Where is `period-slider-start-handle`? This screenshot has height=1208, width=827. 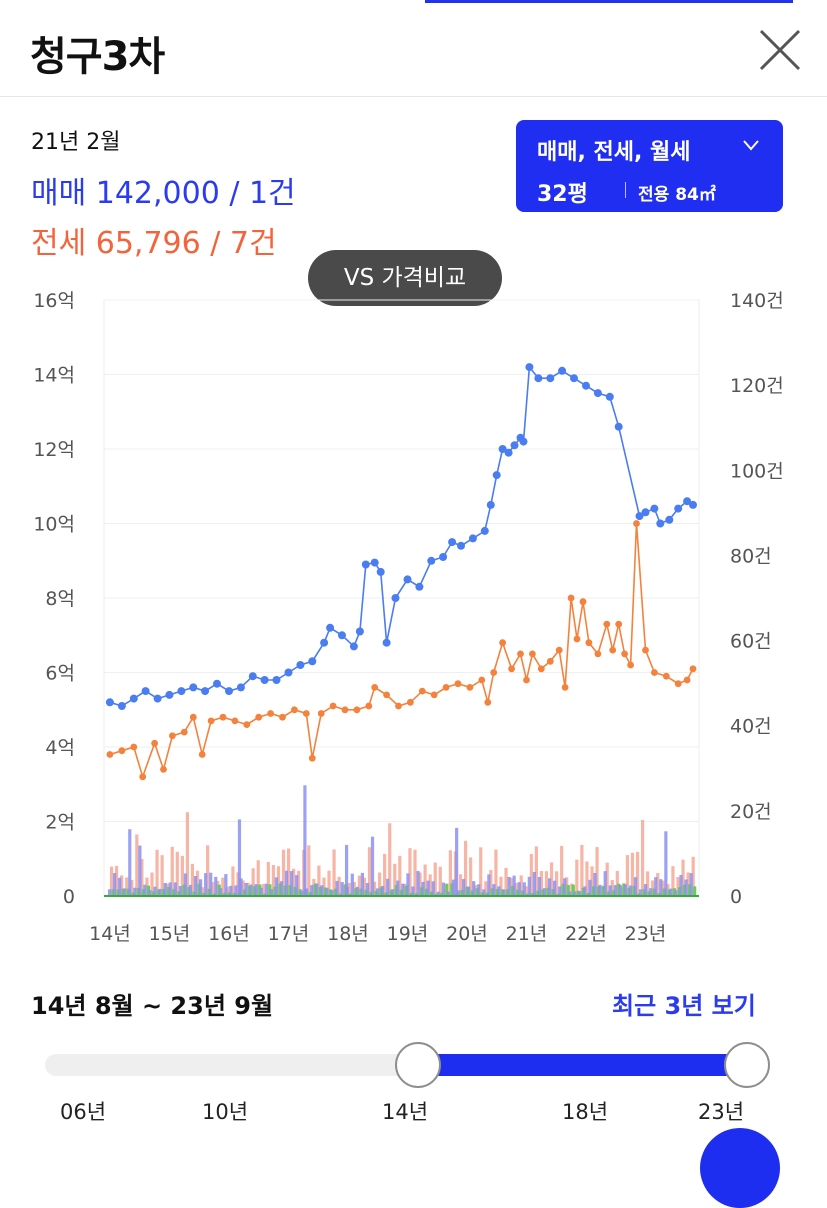
period-slider-start-handle is located at coordinates (418, 1065).